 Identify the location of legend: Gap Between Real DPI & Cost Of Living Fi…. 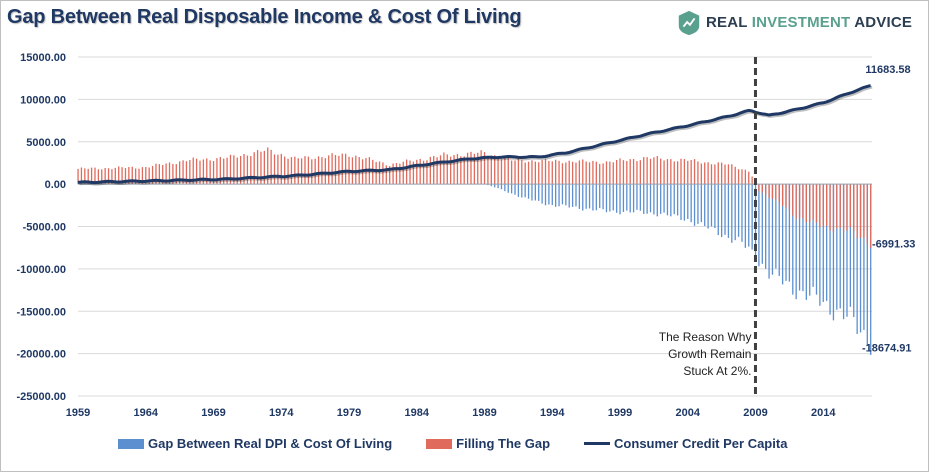
(452, 443).